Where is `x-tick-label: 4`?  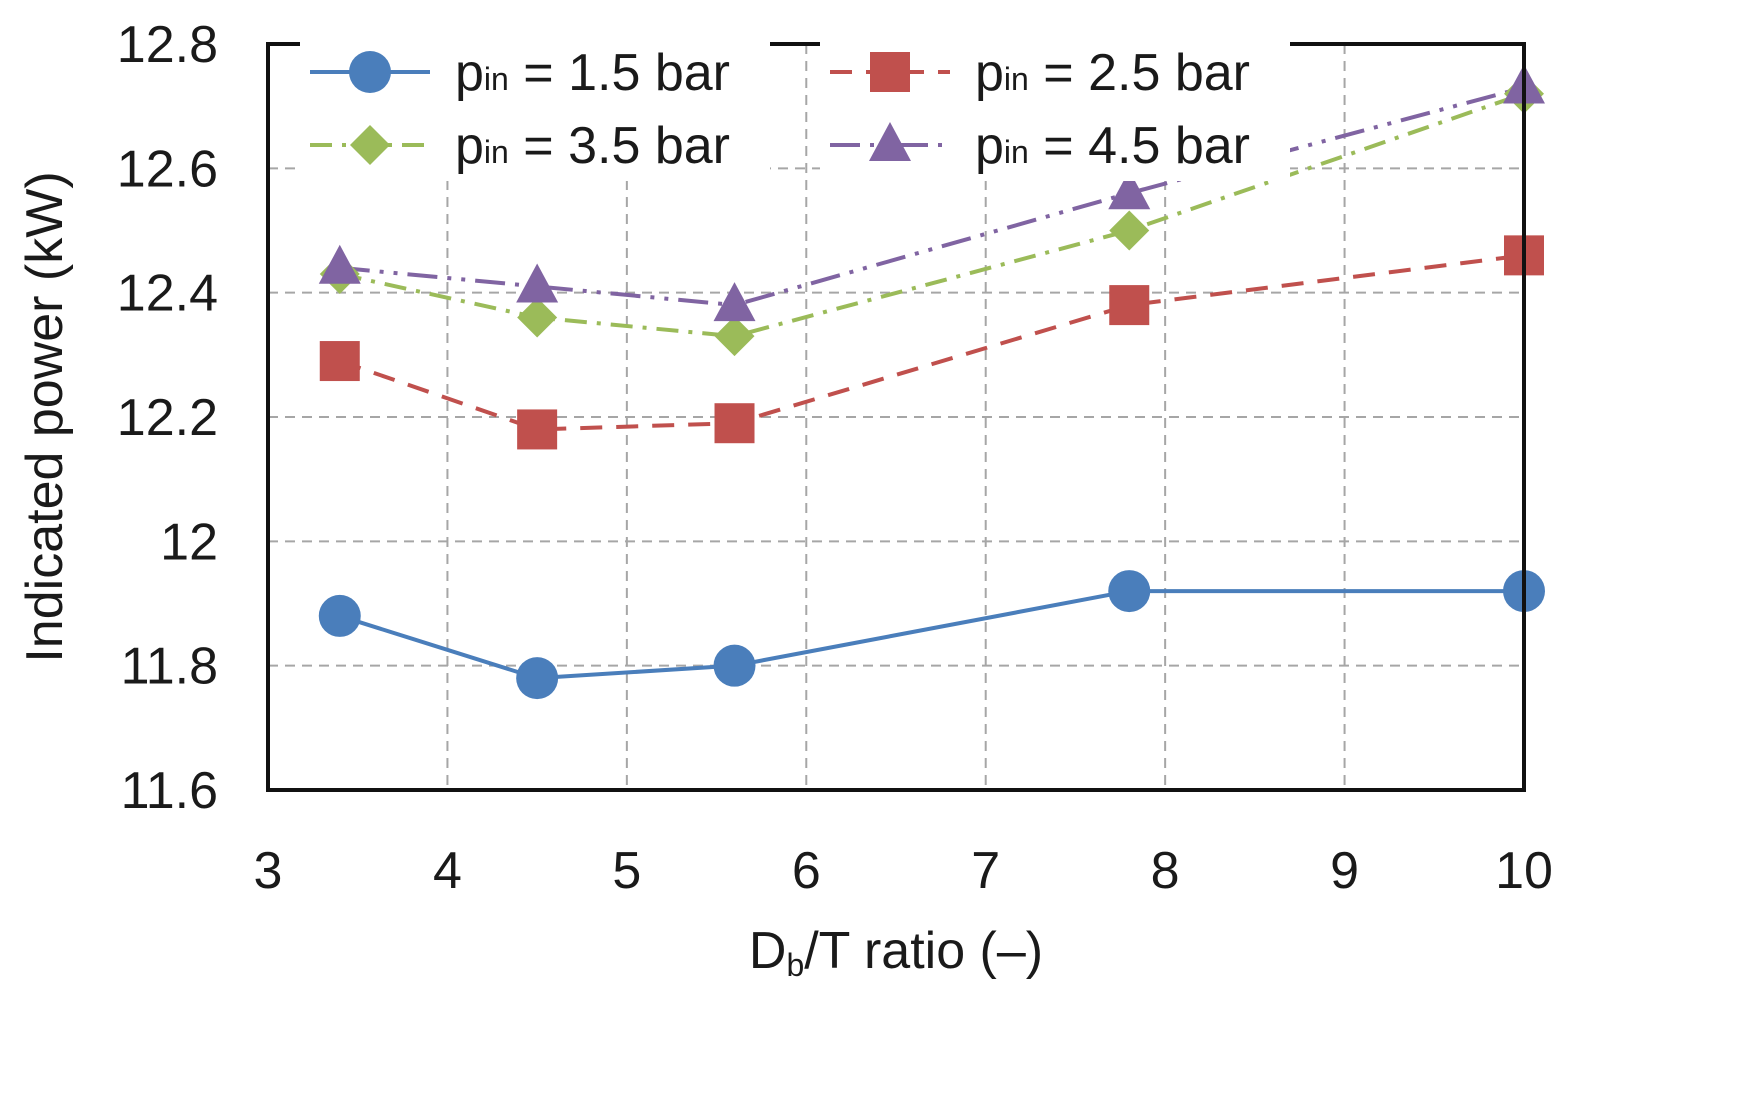
x-tick-label: 4 is located at coordinates (447, 871).